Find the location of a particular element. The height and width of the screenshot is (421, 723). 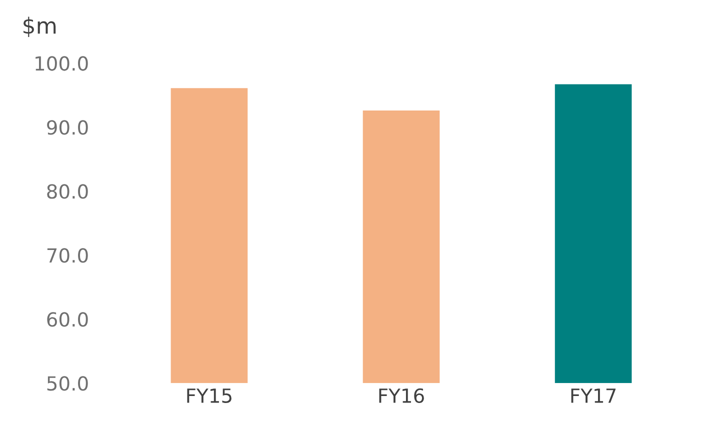

y-tick-label: 60.0 is located at coordinates (67, 319).